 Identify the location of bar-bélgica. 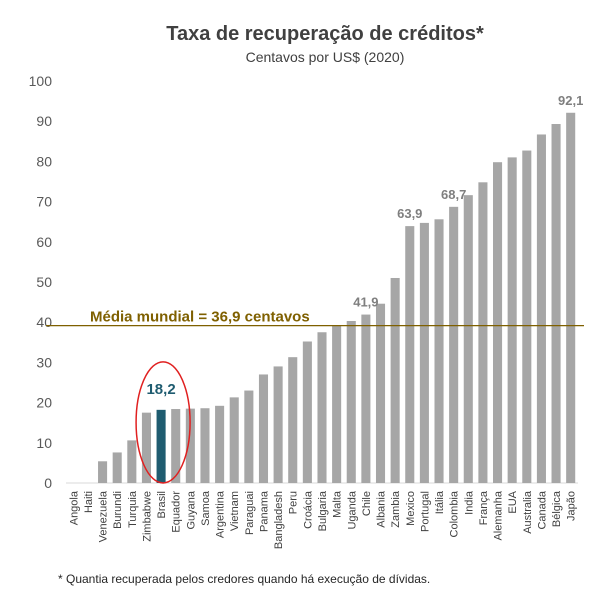
(556, 303).